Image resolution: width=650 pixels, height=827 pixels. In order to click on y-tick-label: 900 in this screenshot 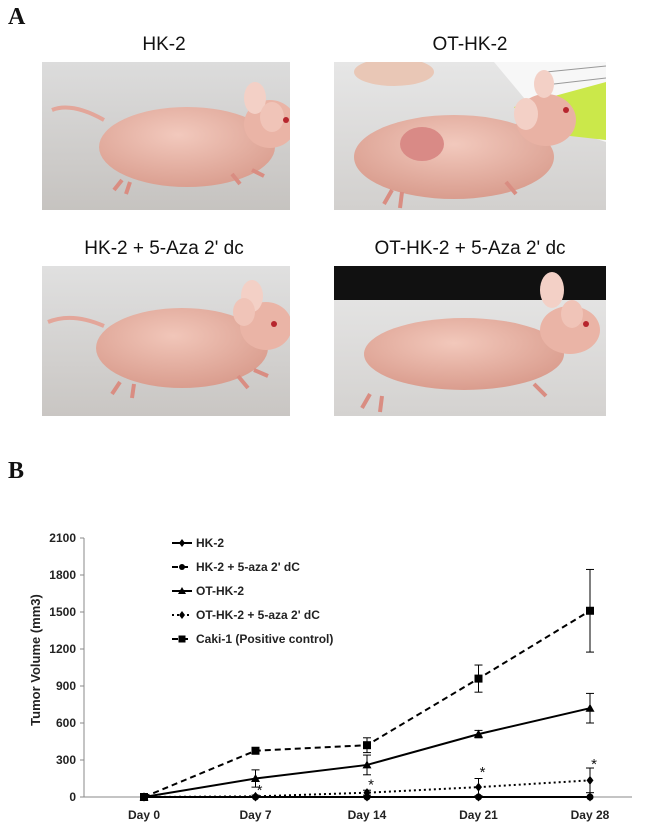, I will do `click(66, 686)`.